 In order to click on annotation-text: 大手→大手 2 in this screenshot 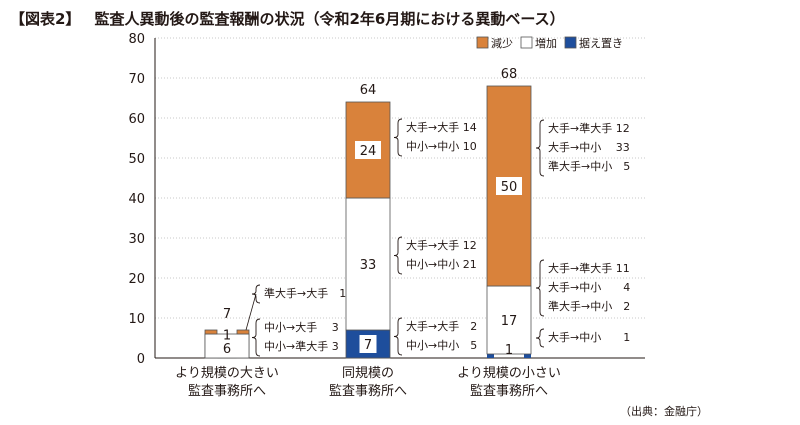, I will do `click(441, 326)`.